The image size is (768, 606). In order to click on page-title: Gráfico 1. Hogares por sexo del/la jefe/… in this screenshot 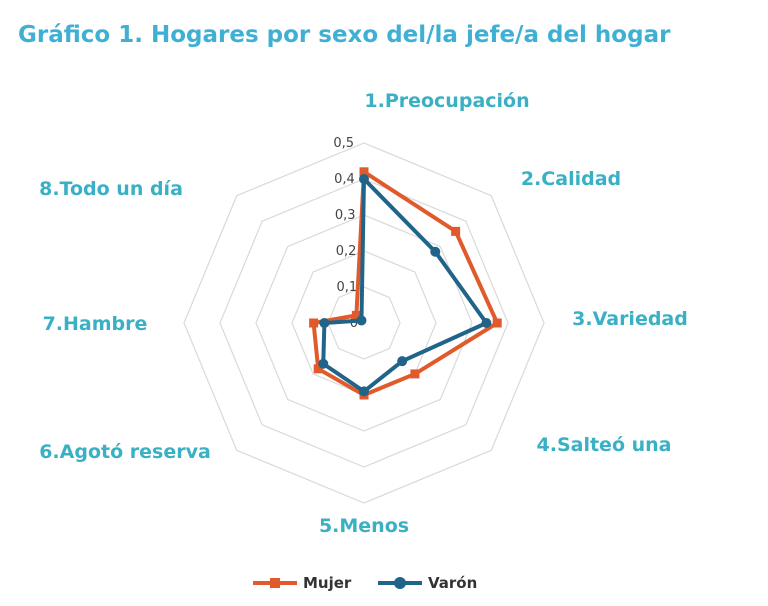, I will do `click(344, 35)`.